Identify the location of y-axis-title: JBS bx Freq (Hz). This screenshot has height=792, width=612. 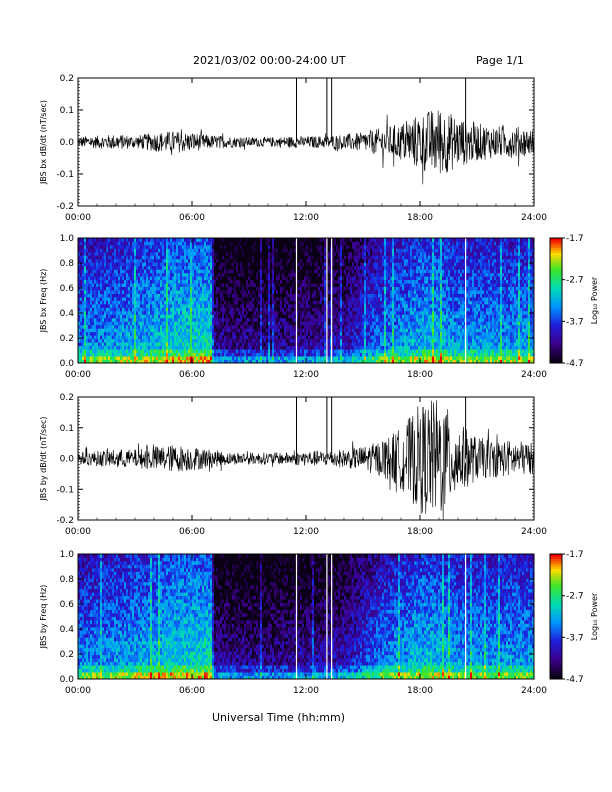
(43, 301).